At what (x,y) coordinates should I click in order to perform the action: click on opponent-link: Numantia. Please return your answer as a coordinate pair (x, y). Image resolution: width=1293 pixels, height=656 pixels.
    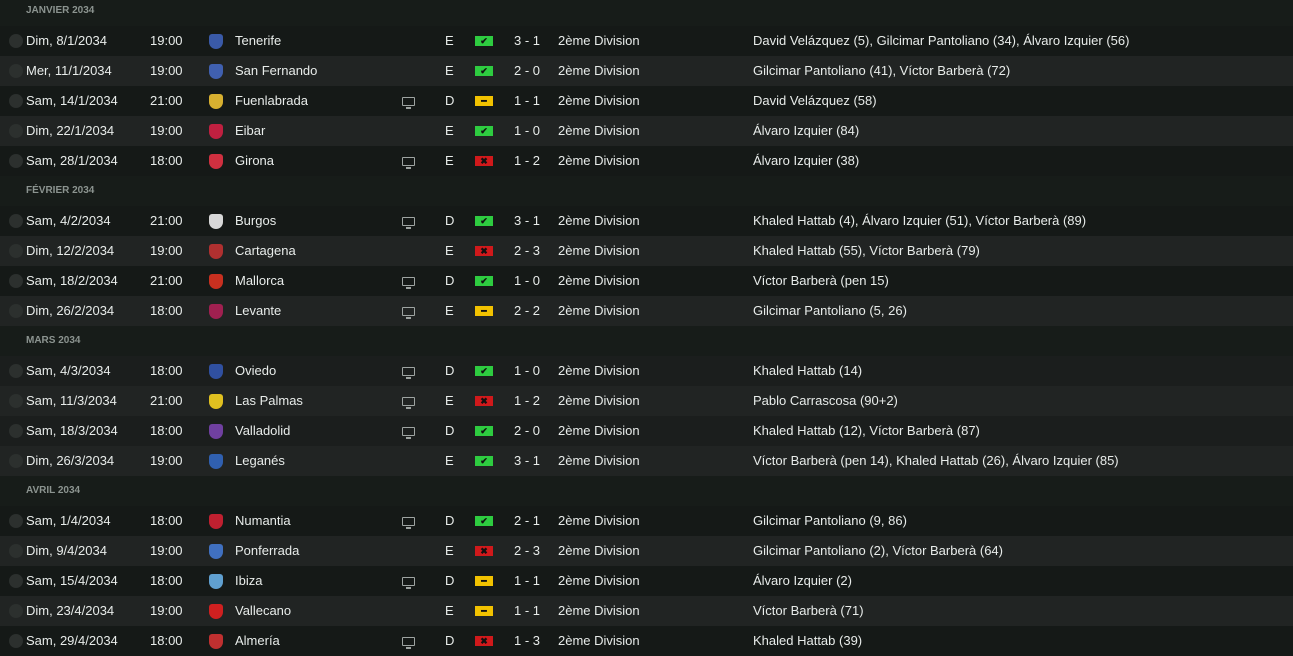
    Looking at the image, I should click on (263, 520).